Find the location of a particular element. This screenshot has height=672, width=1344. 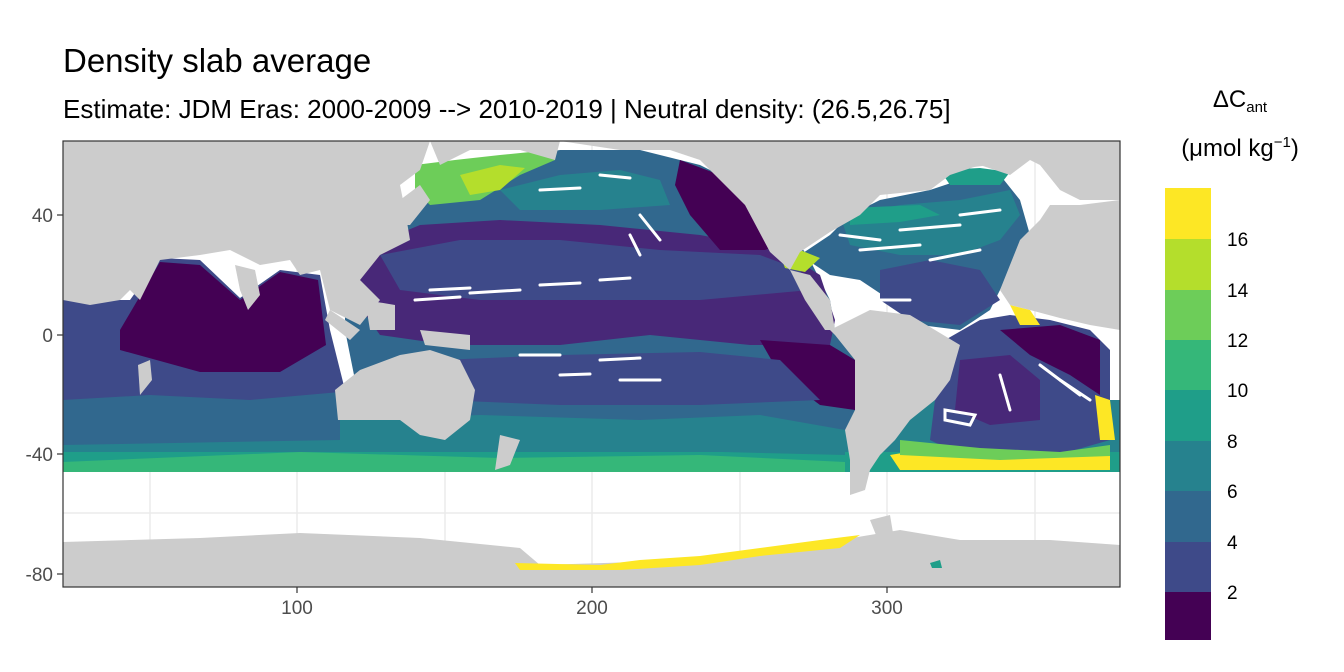

x-tick-label-100: 100 is located at coordinates (297, 608).